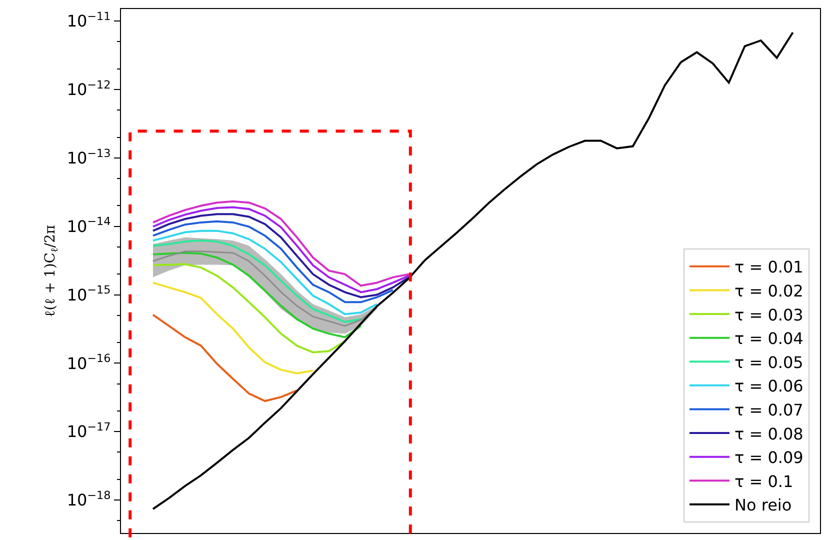 This screenshot has width=826, height=540. Describe the element at coordinates (769, 410) in the screenshot. I see `legend-label: τ = 0.07` at that location.